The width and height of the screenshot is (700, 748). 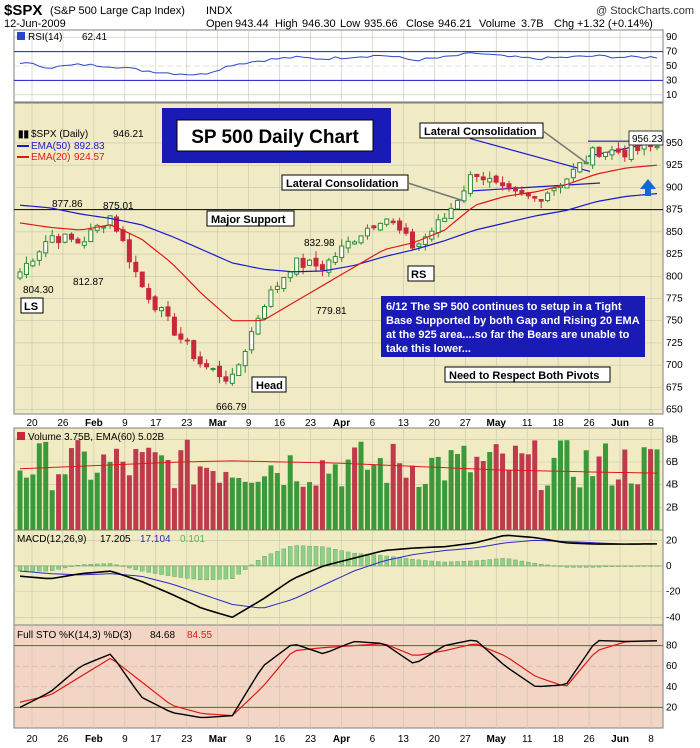 I want to click on index-name: (S&P 500 Large Cap Index), so click(x=117, y=11).